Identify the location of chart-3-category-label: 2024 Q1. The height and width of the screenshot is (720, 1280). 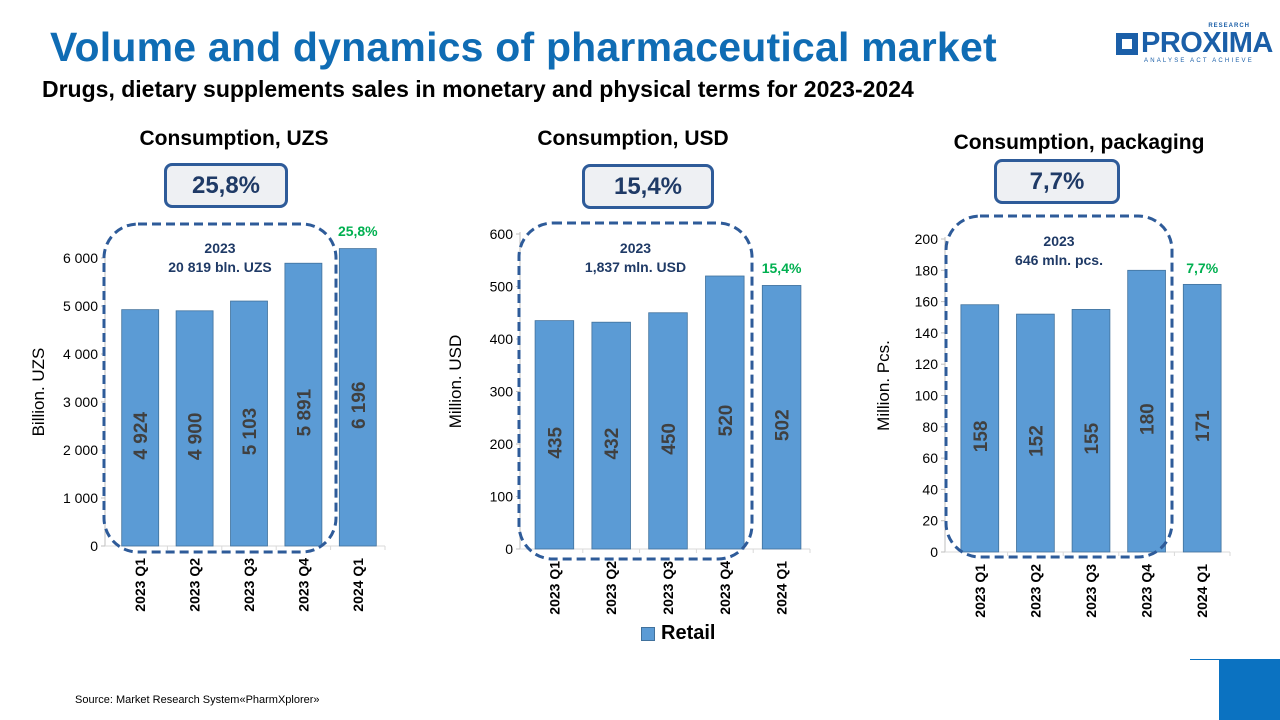
(1202, 591).